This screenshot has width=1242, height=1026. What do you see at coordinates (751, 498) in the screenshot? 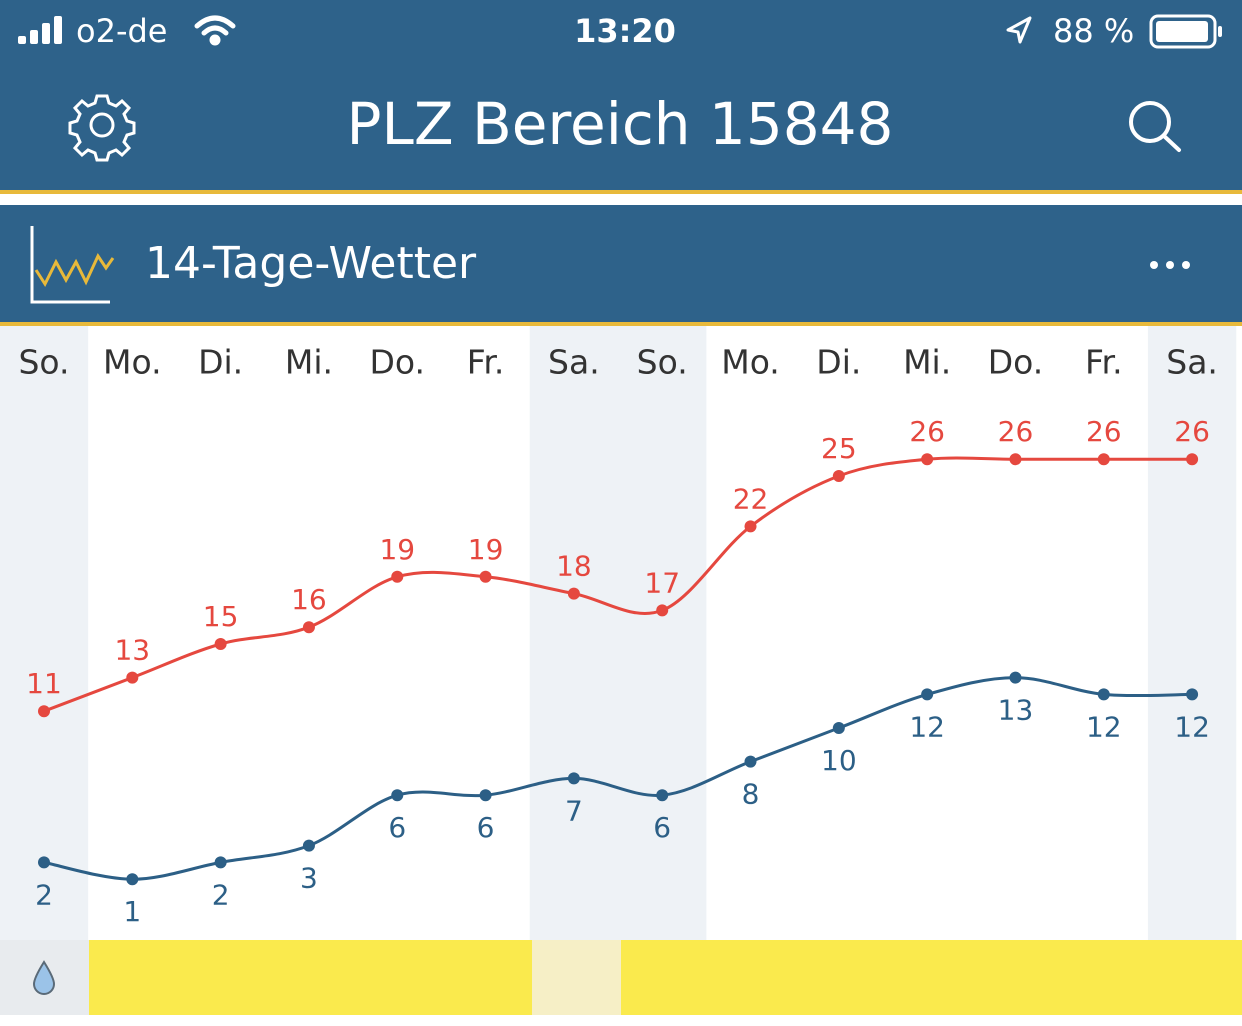
I see `temperature-label: 22` at bounding box center [751, 498].